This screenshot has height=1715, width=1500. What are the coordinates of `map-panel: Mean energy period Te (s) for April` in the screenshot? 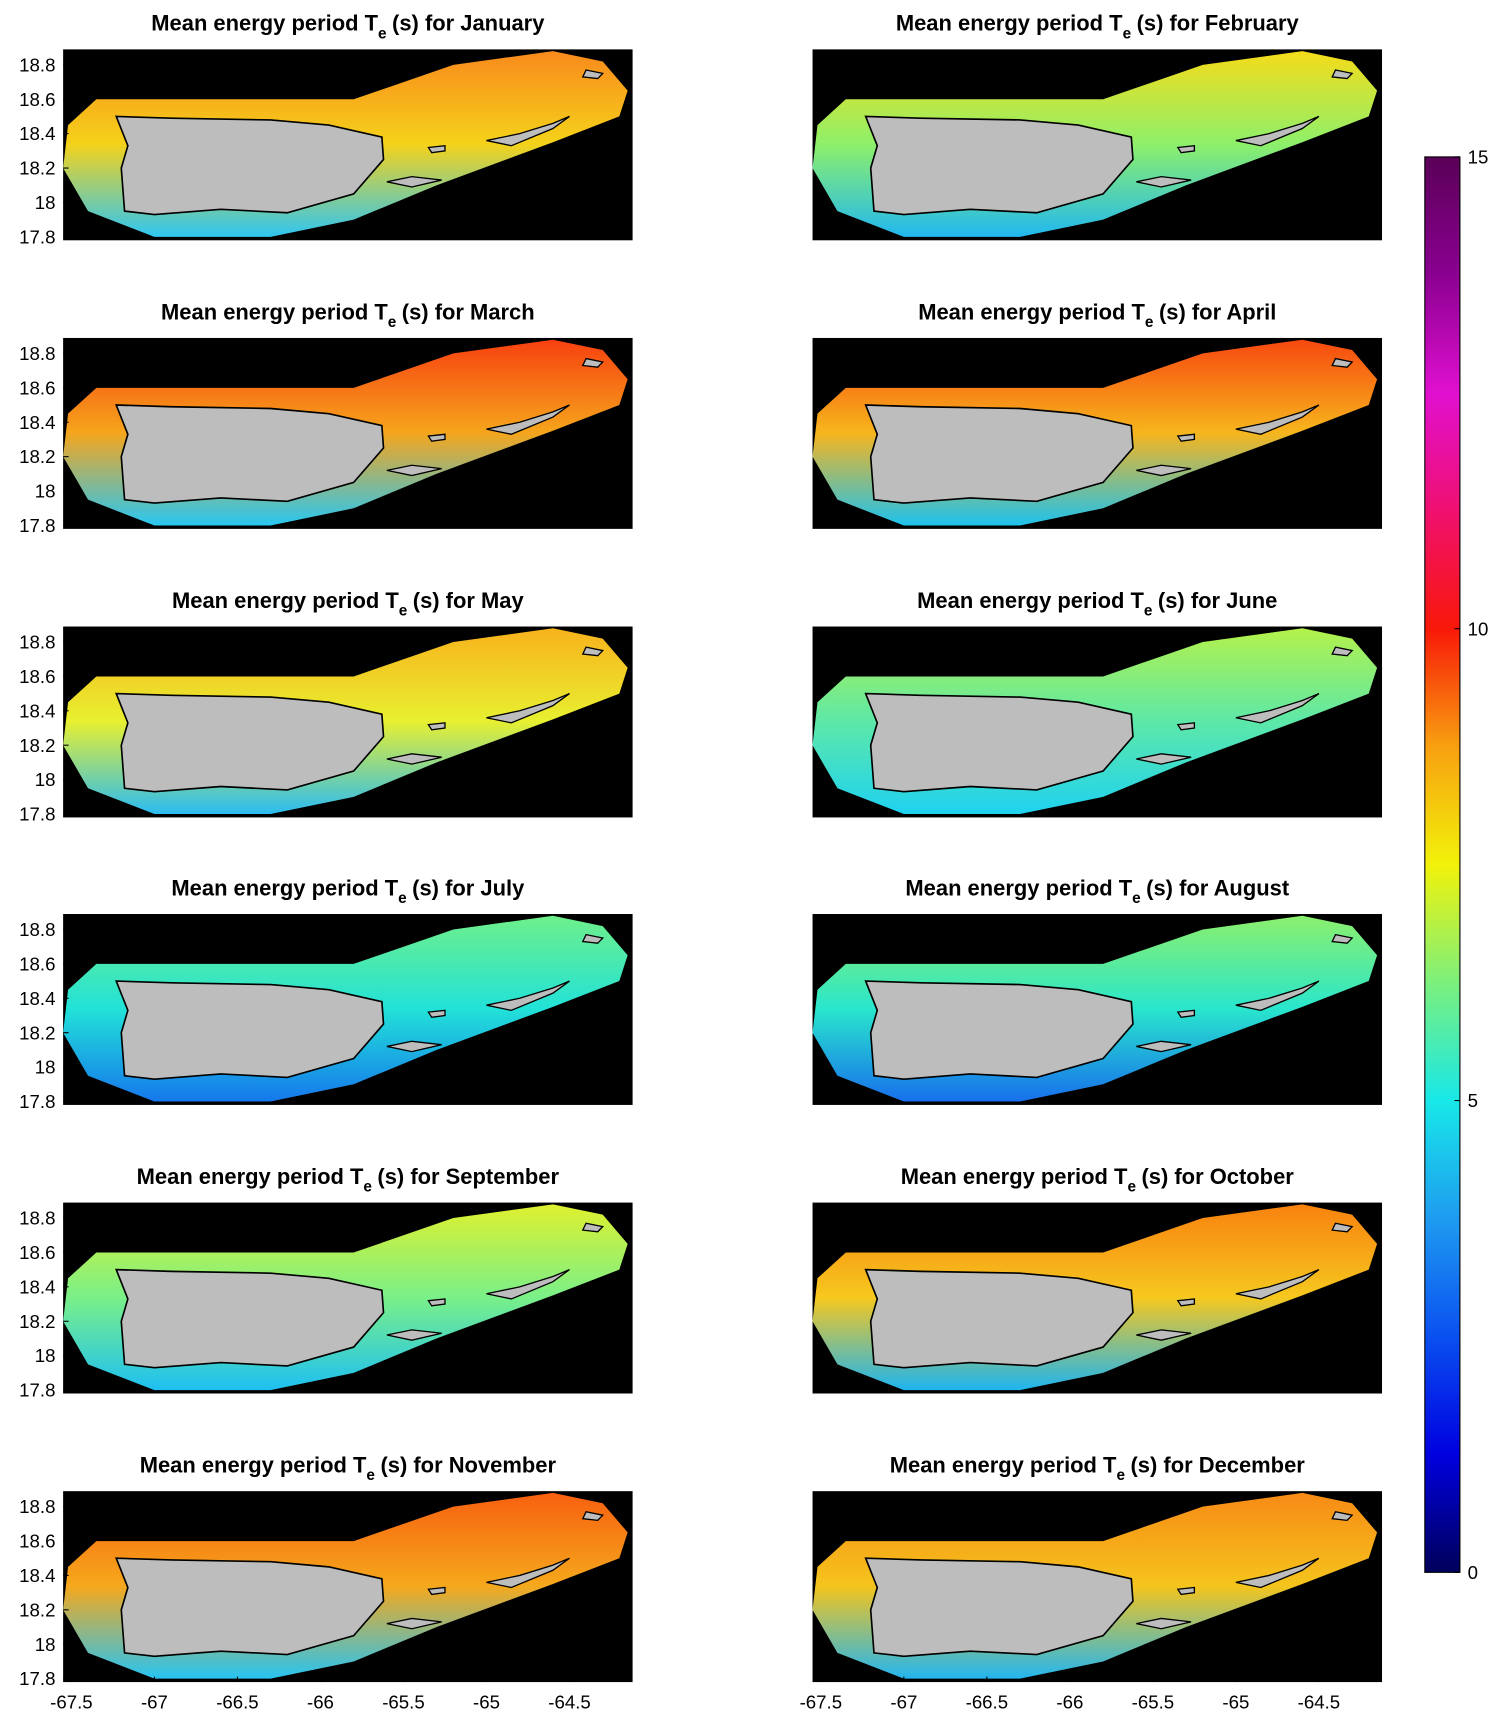 It's located at (1097, 414).